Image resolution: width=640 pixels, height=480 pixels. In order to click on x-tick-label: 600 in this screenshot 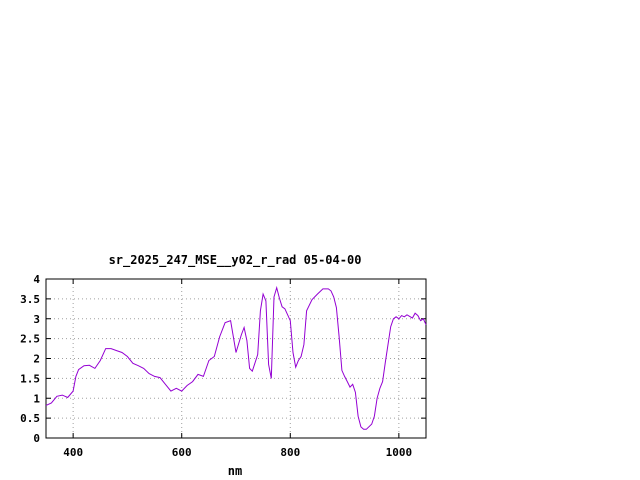, I will do `click(182, 452)`.